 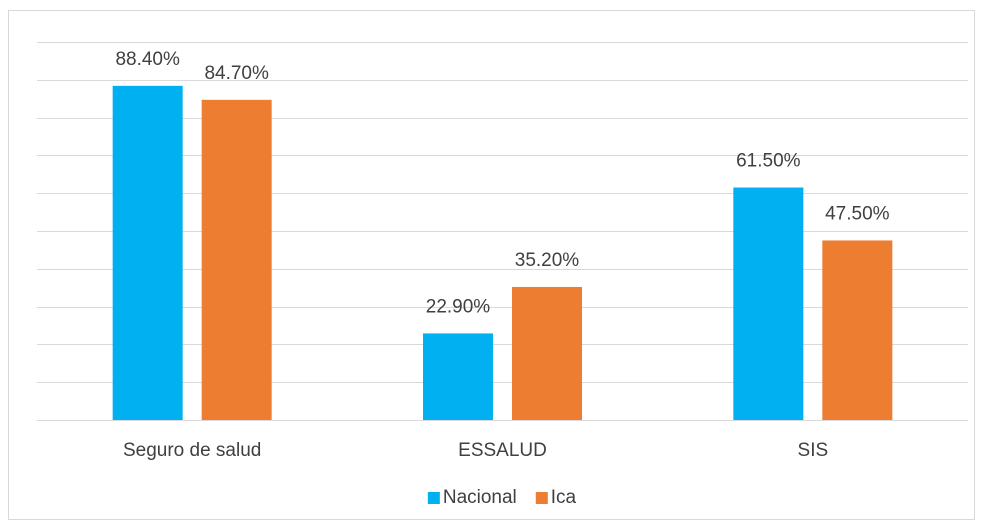 What do you see at coordinates (813, 450) in the screenshot?
I see `x-tick-label: SIS` at bounding box center [813, 450].